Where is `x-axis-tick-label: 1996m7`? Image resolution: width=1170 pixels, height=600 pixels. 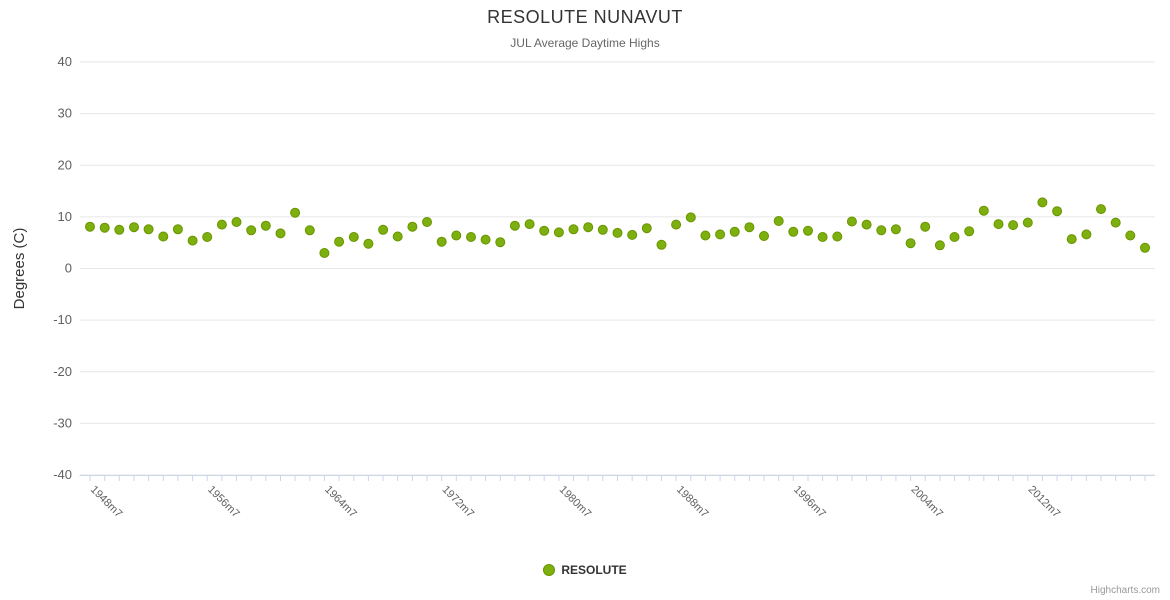
x-axis-tick-label: 1996m7 is located at coordinates (809, 502).